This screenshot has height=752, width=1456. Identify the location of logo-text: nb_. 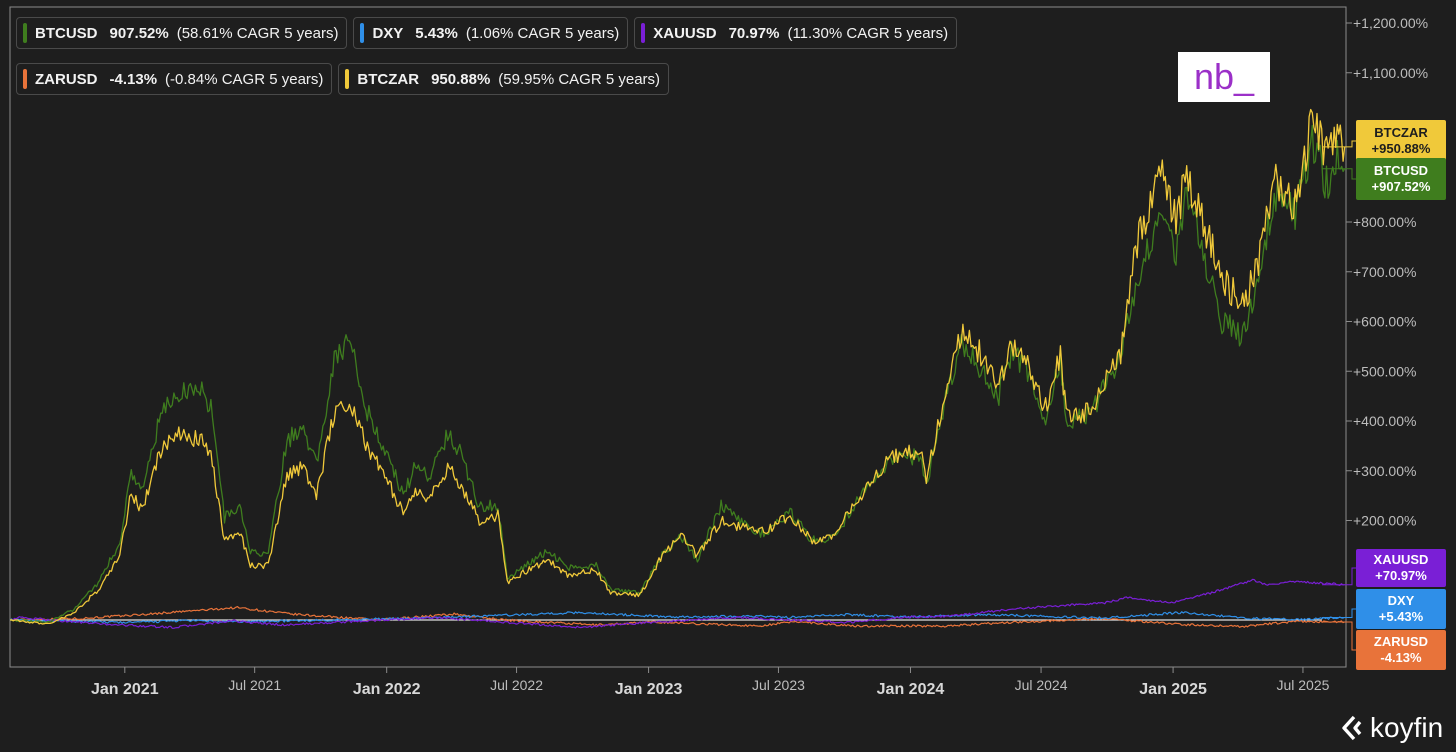
(1224, 76).